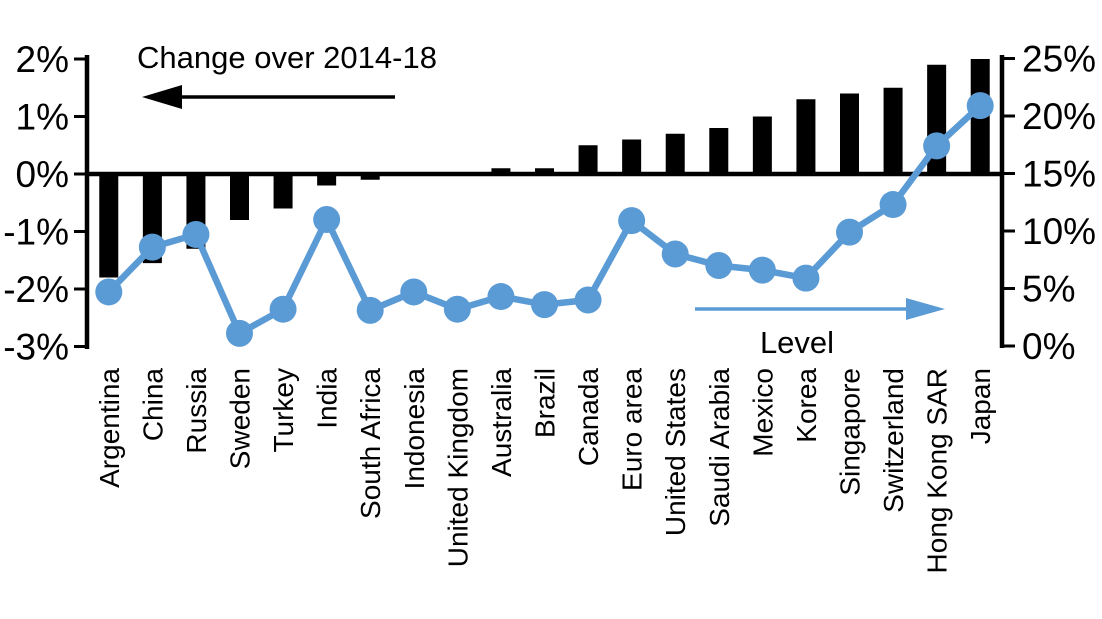 The height and width of the screenshot is (619, 1102). I want to click on bar-singapore, so click(849, 133).